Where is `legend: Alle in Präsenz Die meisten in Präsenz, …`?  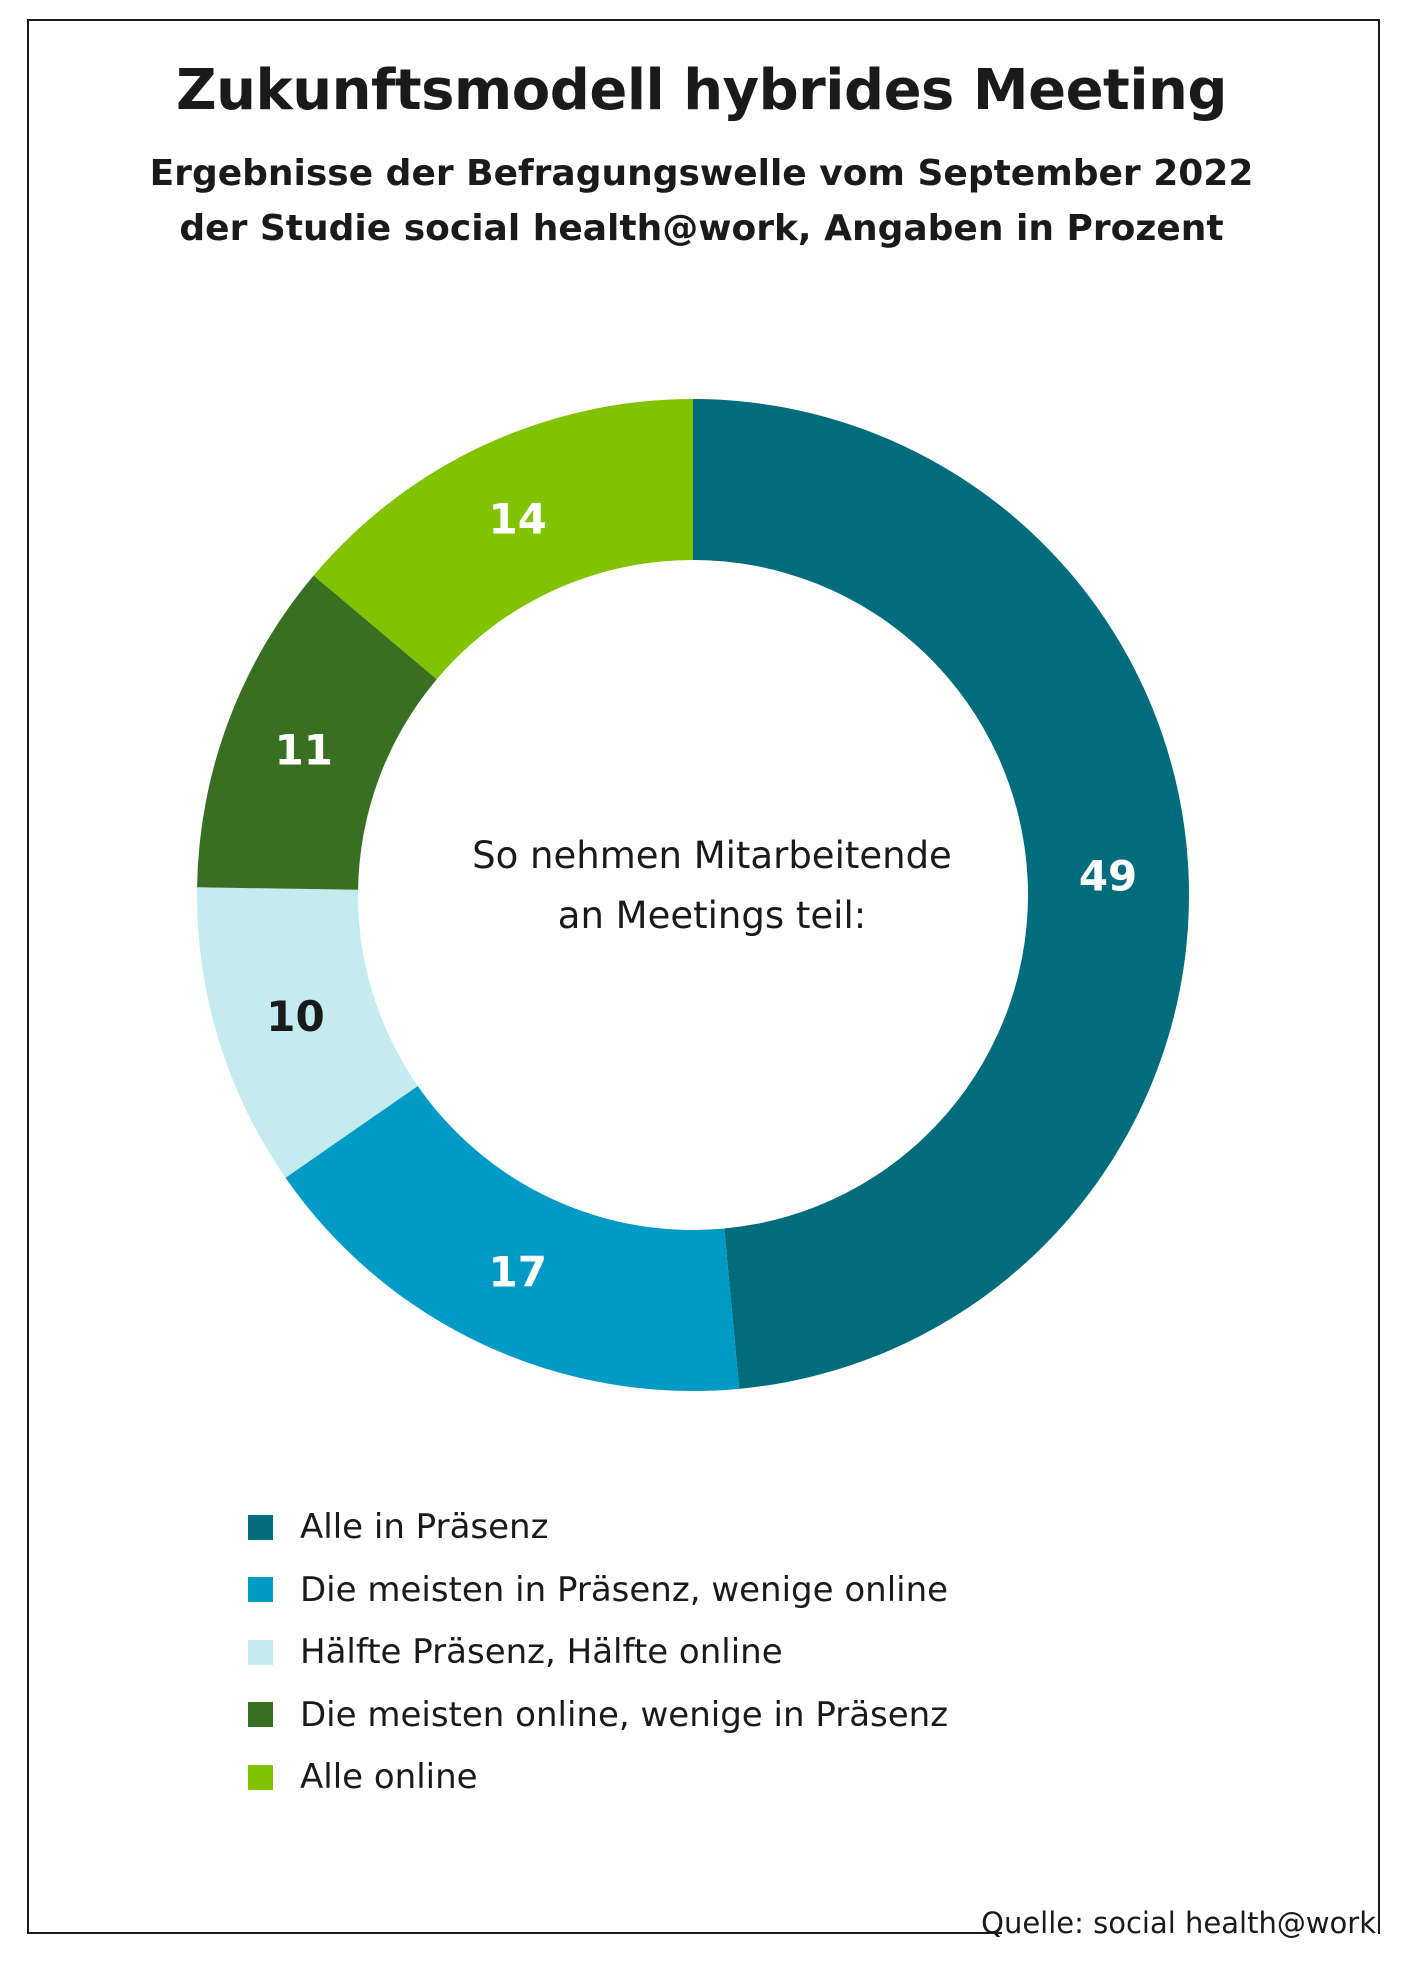
legend: Alle in Präsenz Die meisten in Präsenz, … is located at coordinates (598, 1652).